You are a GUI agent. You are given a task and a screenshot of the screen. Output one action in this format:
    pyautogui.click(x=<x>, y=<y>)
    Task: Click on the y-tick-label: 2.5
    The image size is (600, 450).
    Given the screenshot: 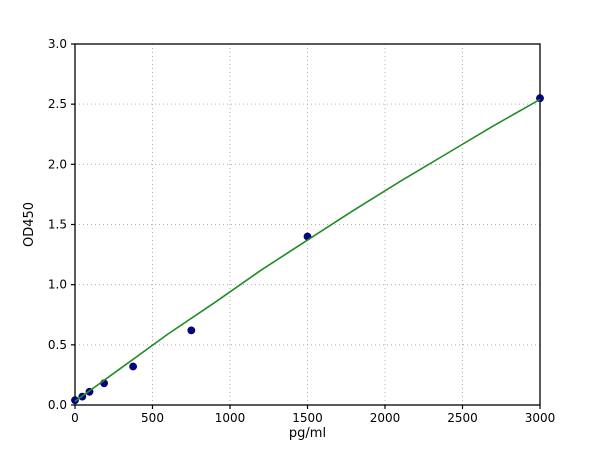 What is the action you would take?
    pyautogui.click(x=57, y=104)
    